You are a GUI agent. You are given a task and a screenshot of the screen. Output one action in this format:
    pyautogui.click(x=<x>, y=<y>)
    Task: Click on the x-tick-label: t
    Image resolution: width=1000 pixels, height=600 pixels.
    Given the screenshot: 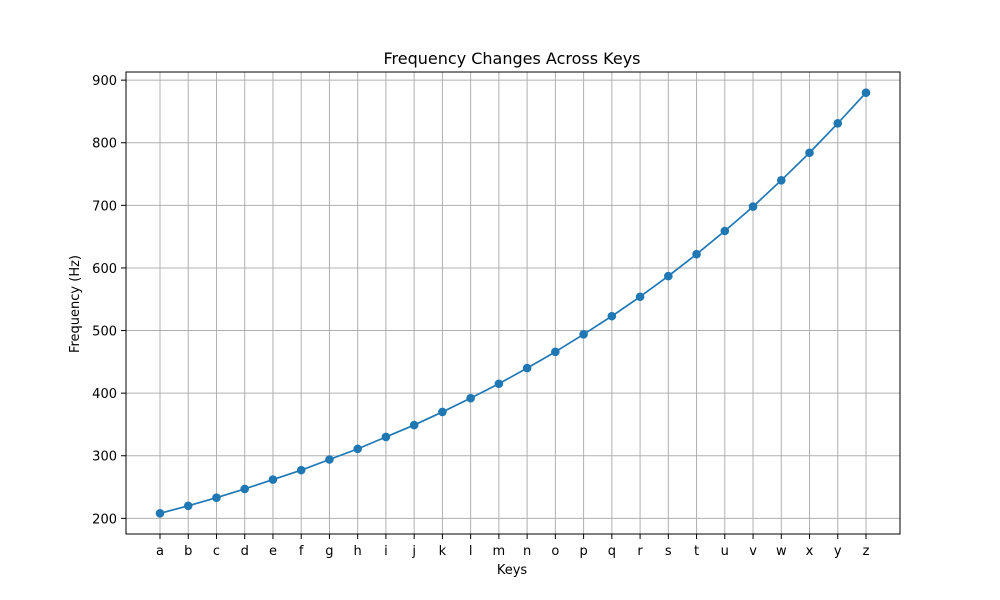 What is the action you would take?
    pyautogui.click(x=696, y=551)
    